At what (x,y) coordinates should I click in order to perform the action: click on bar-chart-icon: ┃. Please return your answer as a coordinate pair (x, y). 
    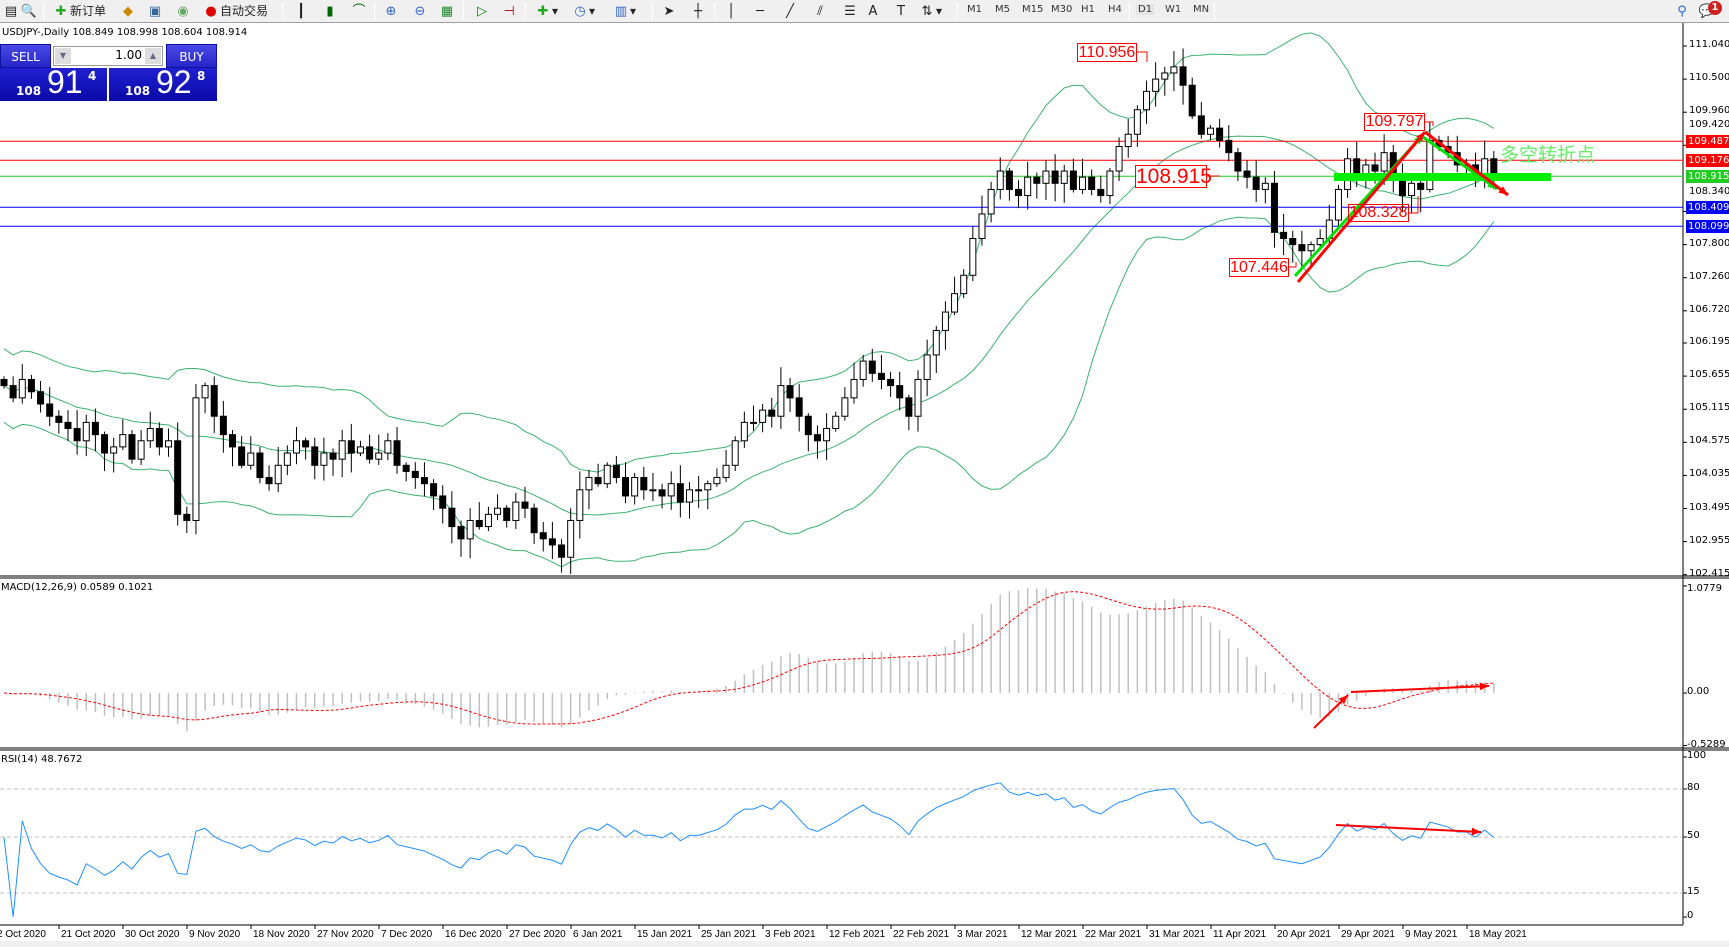
    Looking at the image, I should click on (301, 11).